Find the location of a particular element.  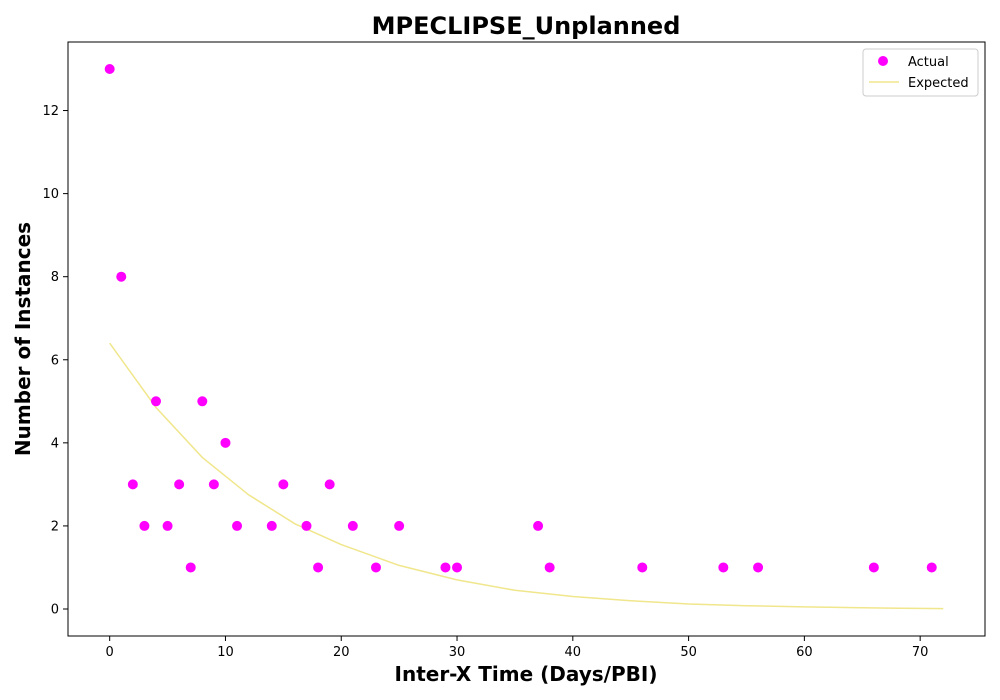

y-tick-label: 8 is located at coordinates (55, 277).